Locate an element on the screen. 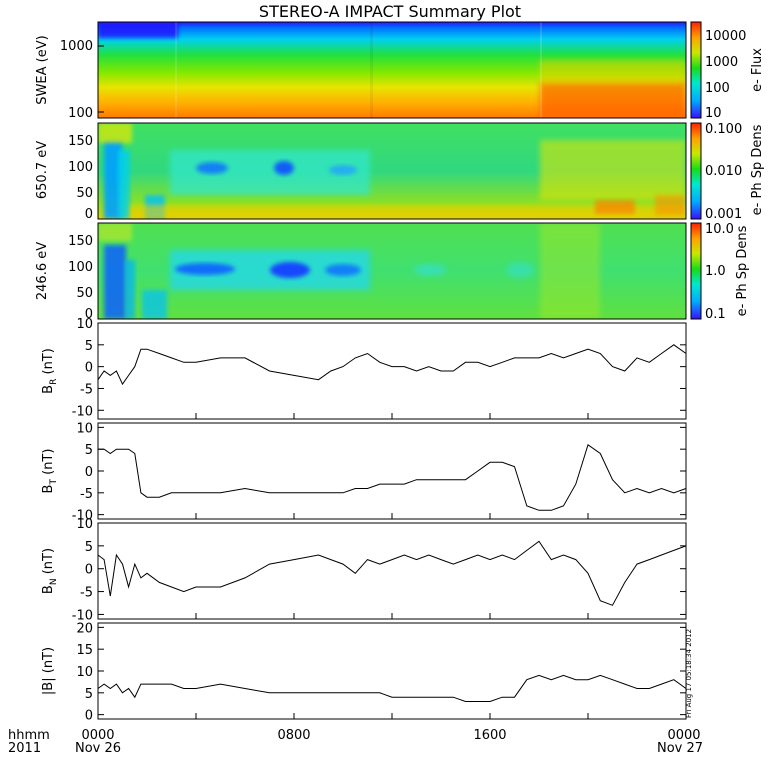 This screenshot has height=784, width=780. br-ytick-label: -10 is located at coordinates (82, 411).